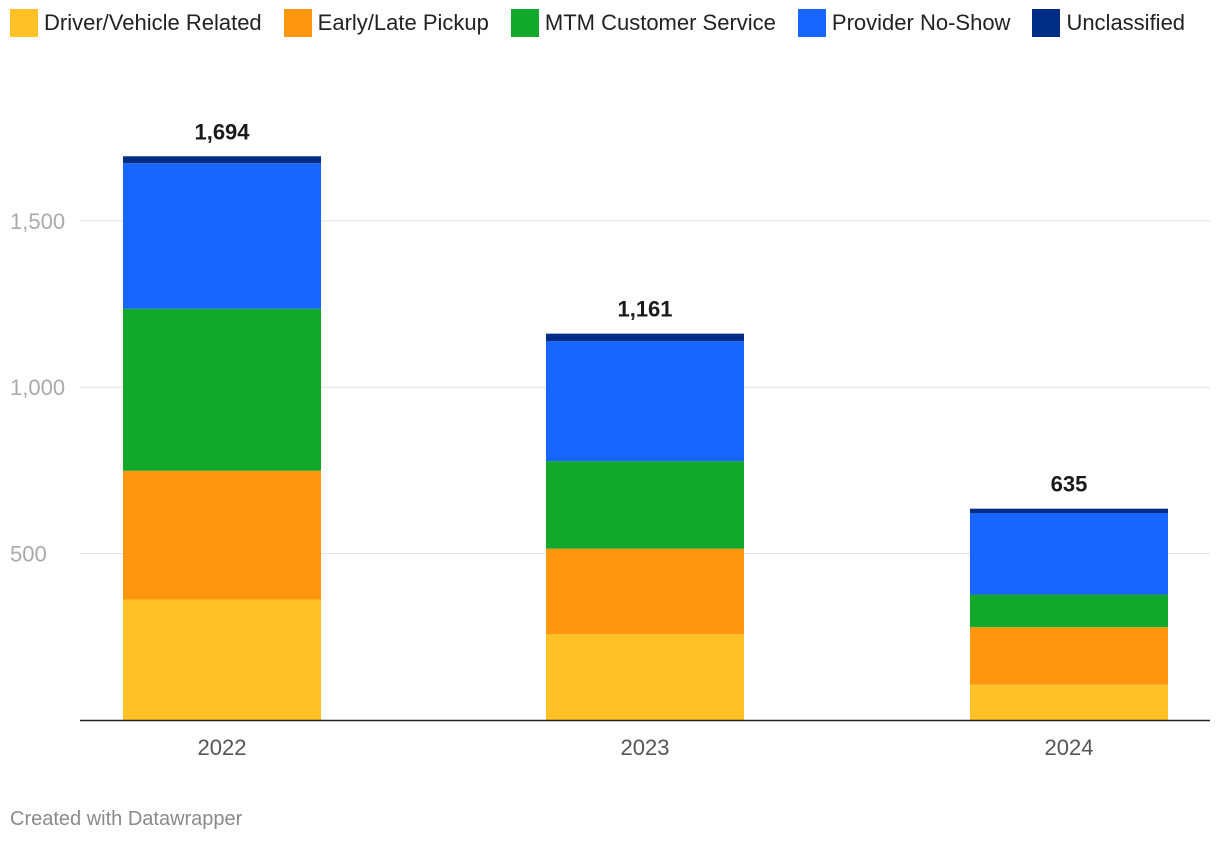  I want to click on legend-label: MTM Customer Service, so click(660, 22).